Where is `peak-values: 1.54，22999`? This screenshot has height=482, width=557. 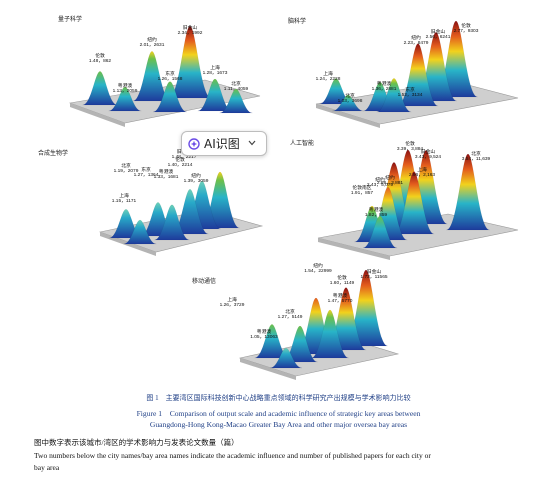
peak-values: 1.54，22999 is located at coordinates (318, 272).